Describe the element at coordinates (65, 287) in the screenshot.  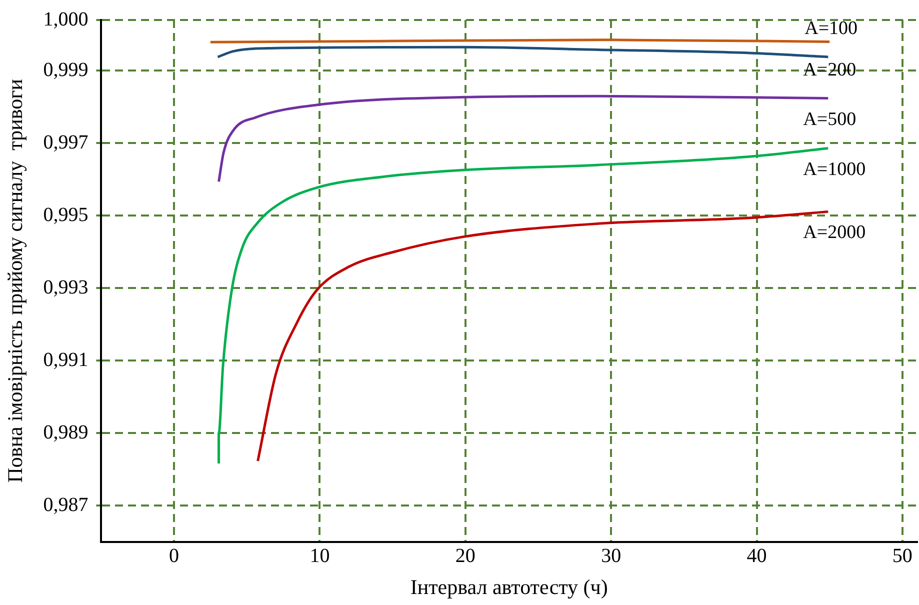
I see `y-tick-label: 0,993` at that location.